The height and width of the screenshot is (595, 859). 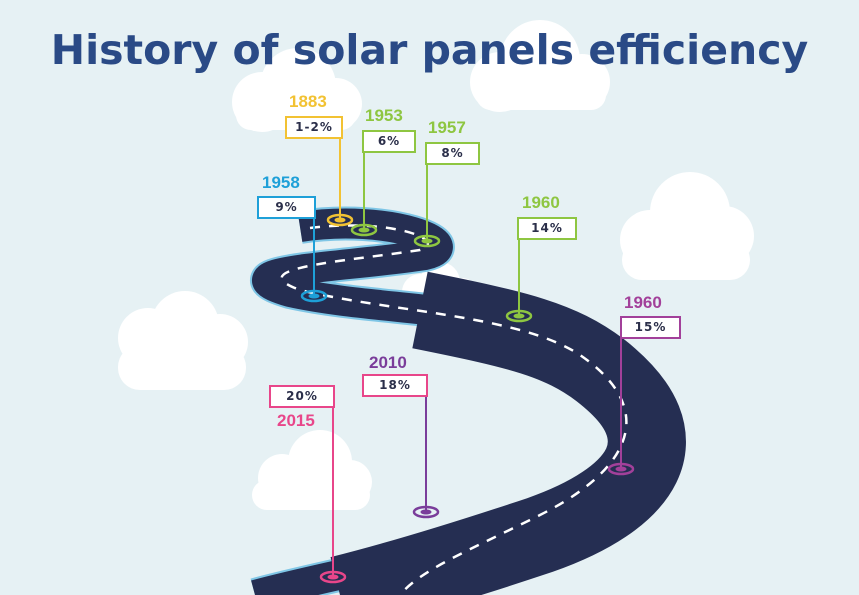 I want to click on efficiency-box-1883: 1-2%, so click(x=314, y=127).